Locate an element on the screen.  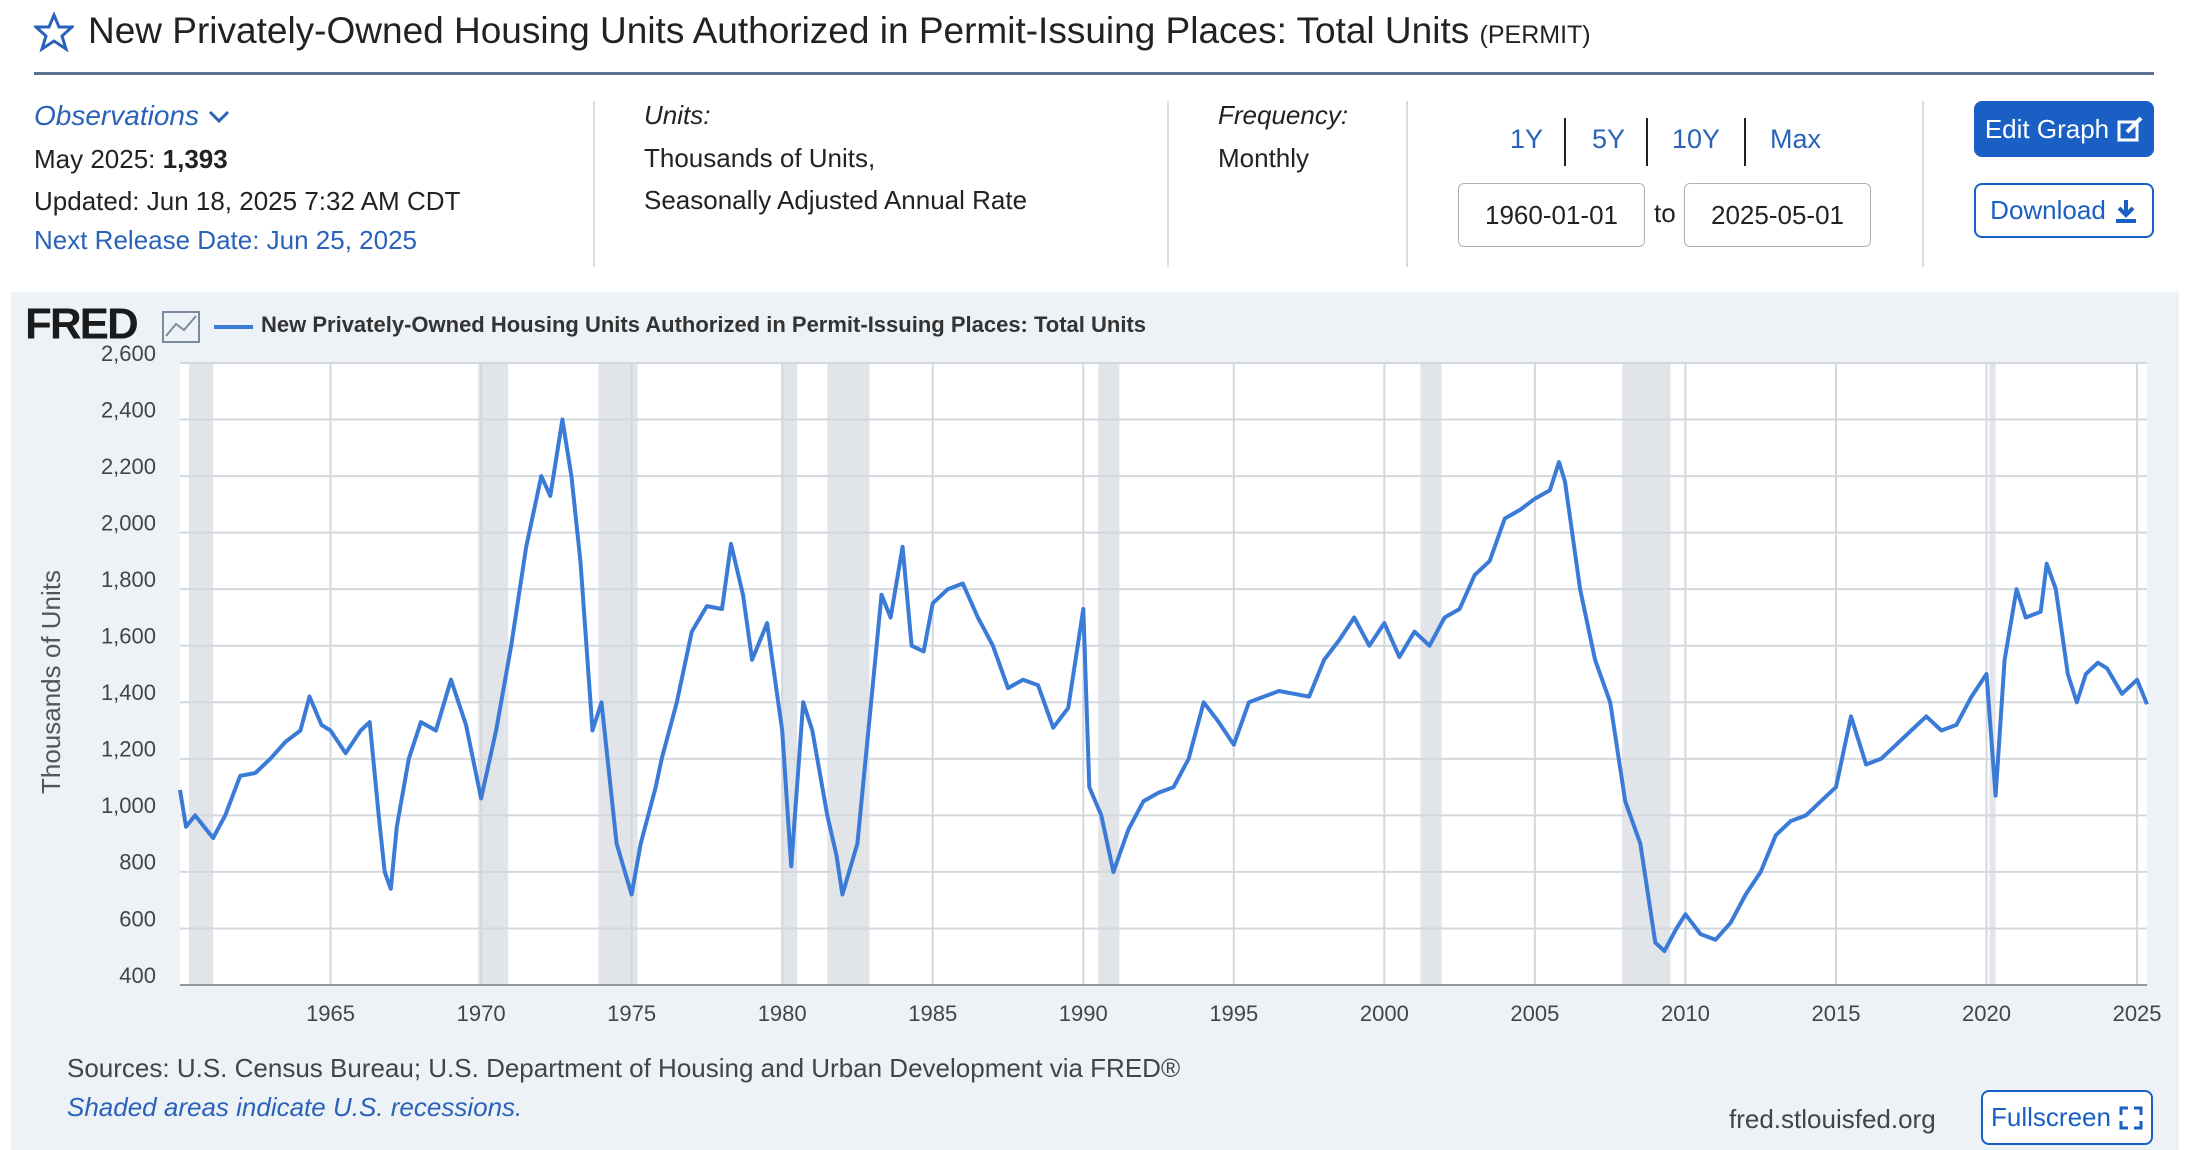
edit-icon is located at coordinates (2130, 129).